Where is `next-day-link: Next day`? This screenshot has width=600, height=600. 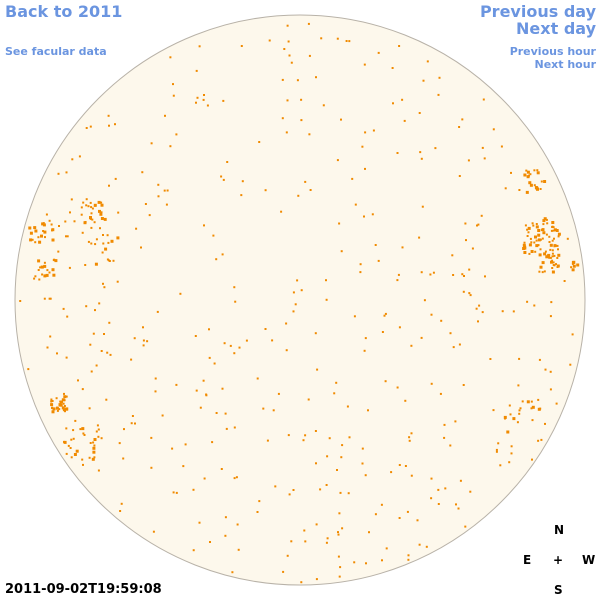
next-day-link: Next day is located at coordinates (556, 28).